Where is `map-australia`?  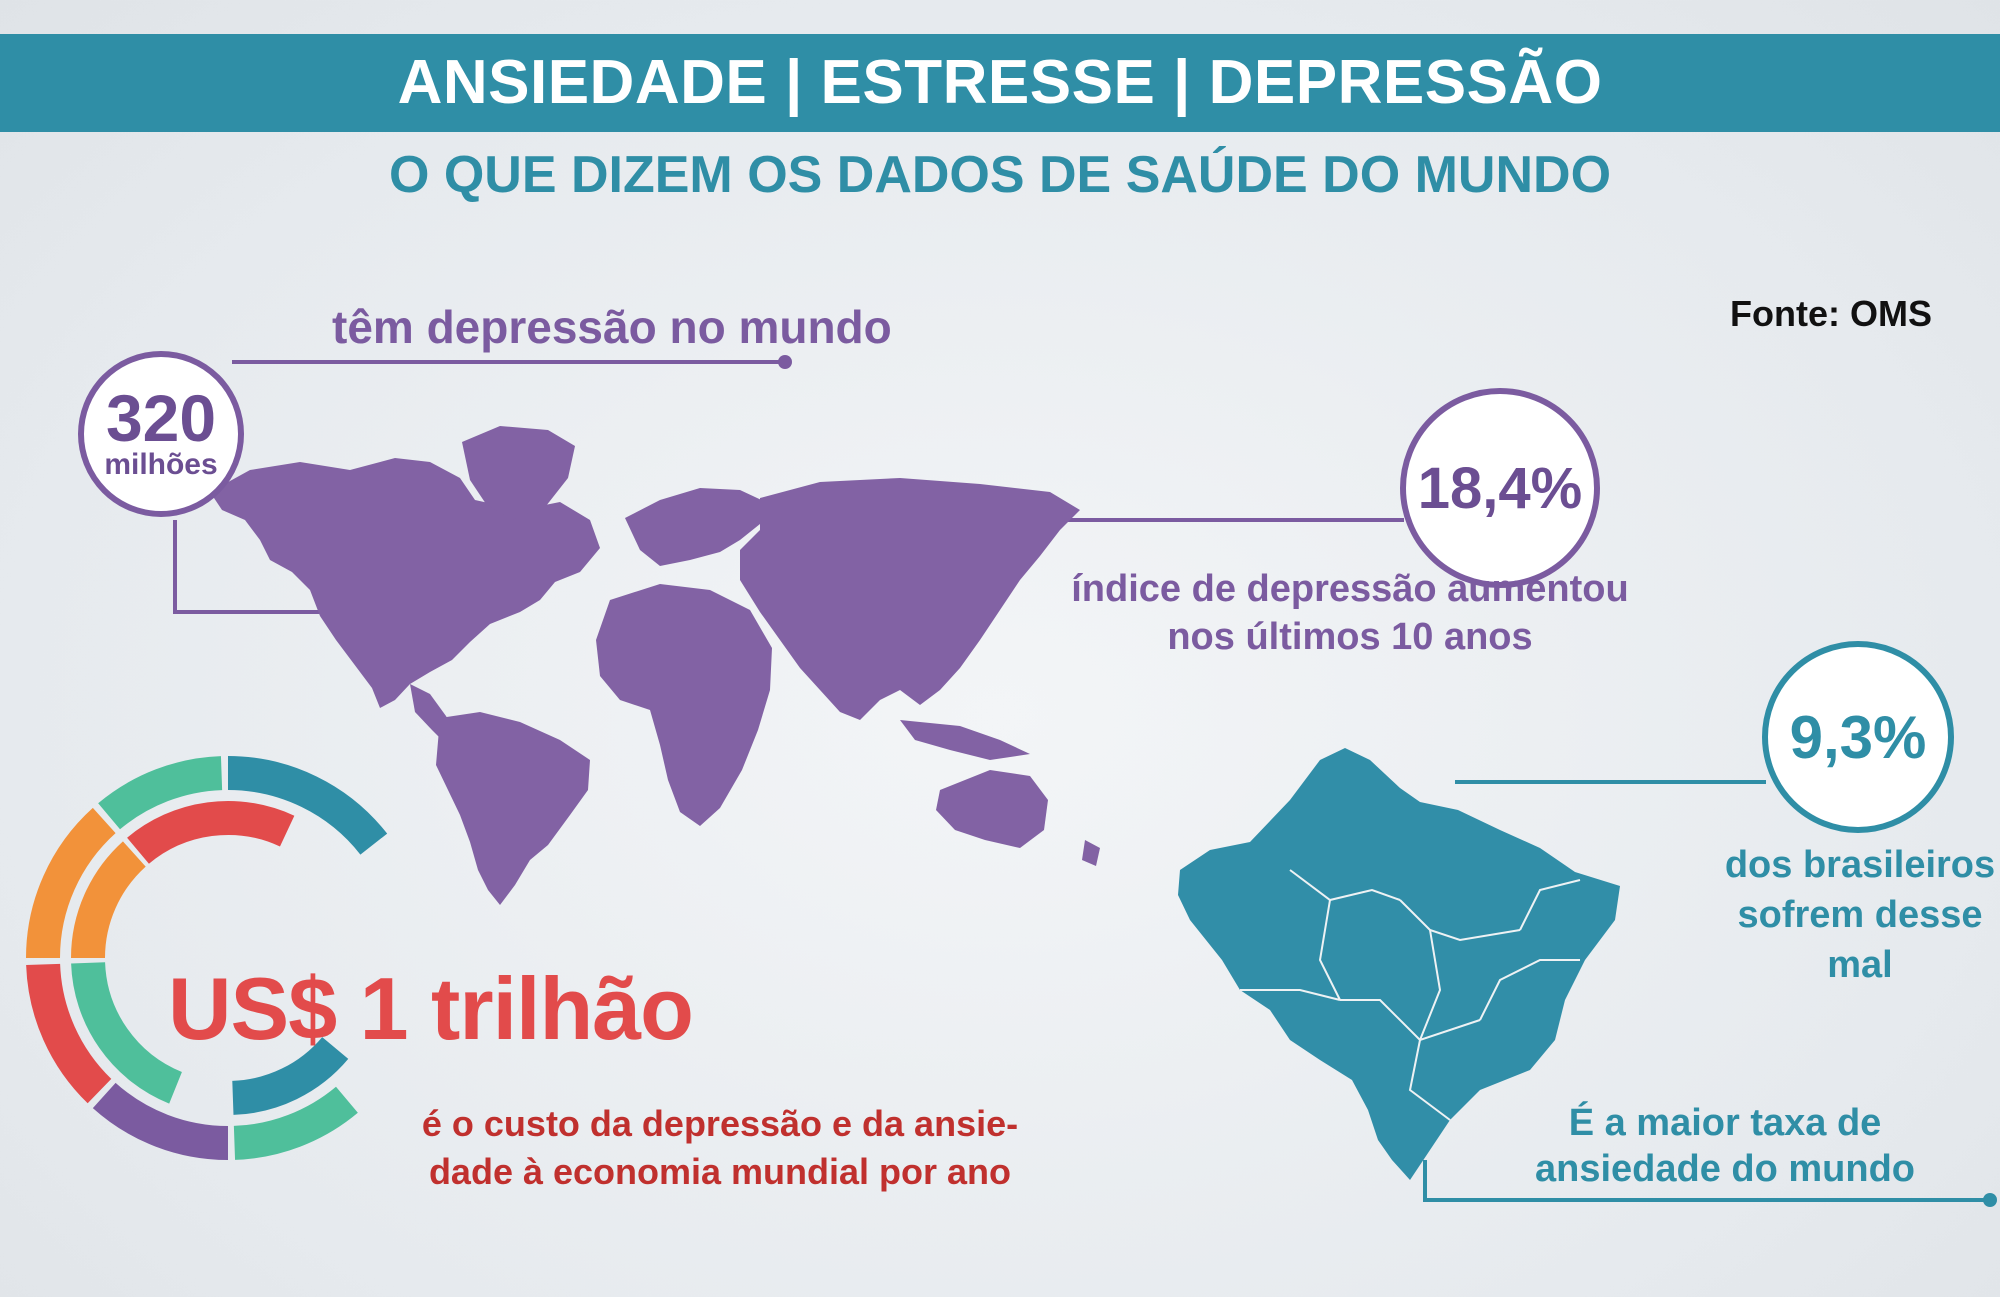
map-australia is located at coordinates (992, 809).